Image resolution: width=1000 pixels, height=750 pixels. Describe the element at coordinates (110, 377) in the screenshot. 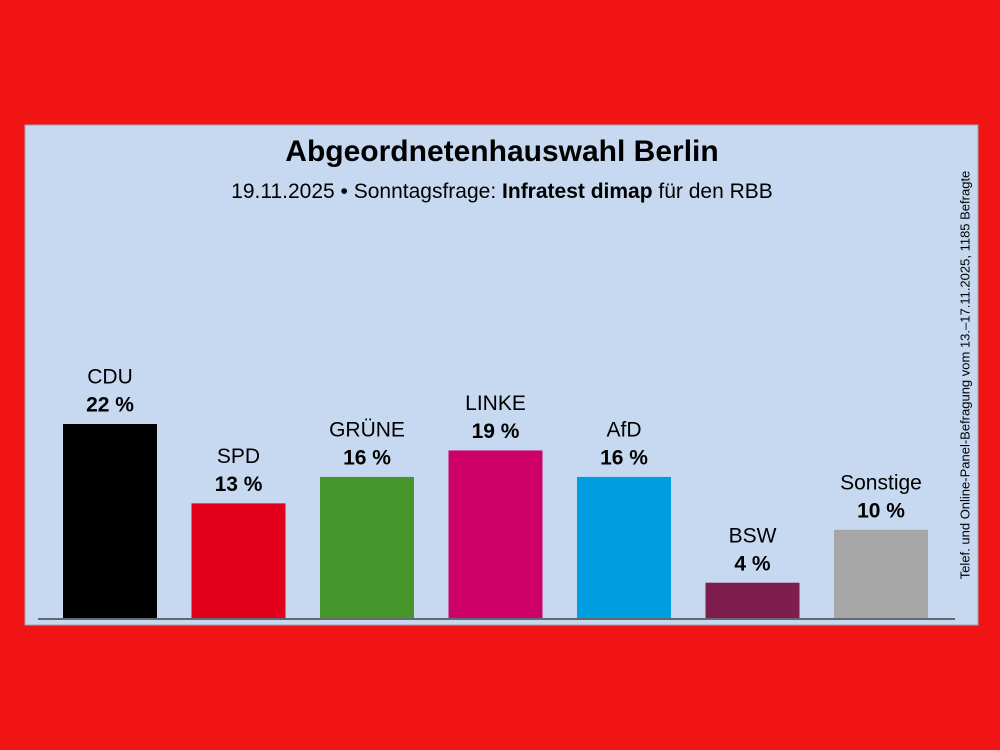

I see `category-label: CDU` at that location.